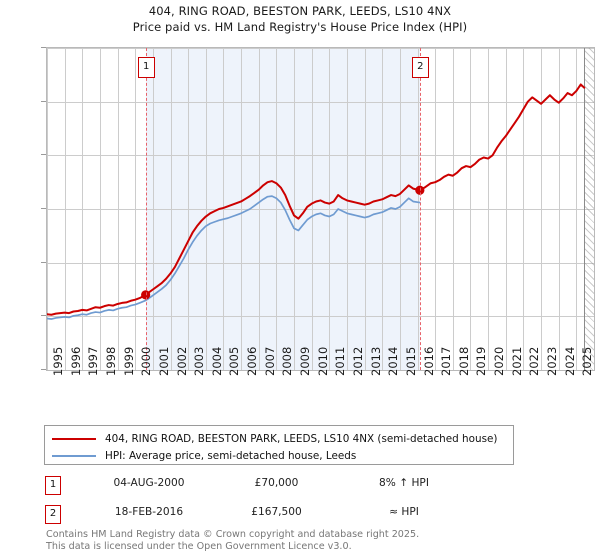 Image resolution: width=600 pixels, height=560 pixels. Describe the element at coordinates (404, 512) in the screenshot. I see `transaction-hpi-delta: ≈ HPI` at that location.